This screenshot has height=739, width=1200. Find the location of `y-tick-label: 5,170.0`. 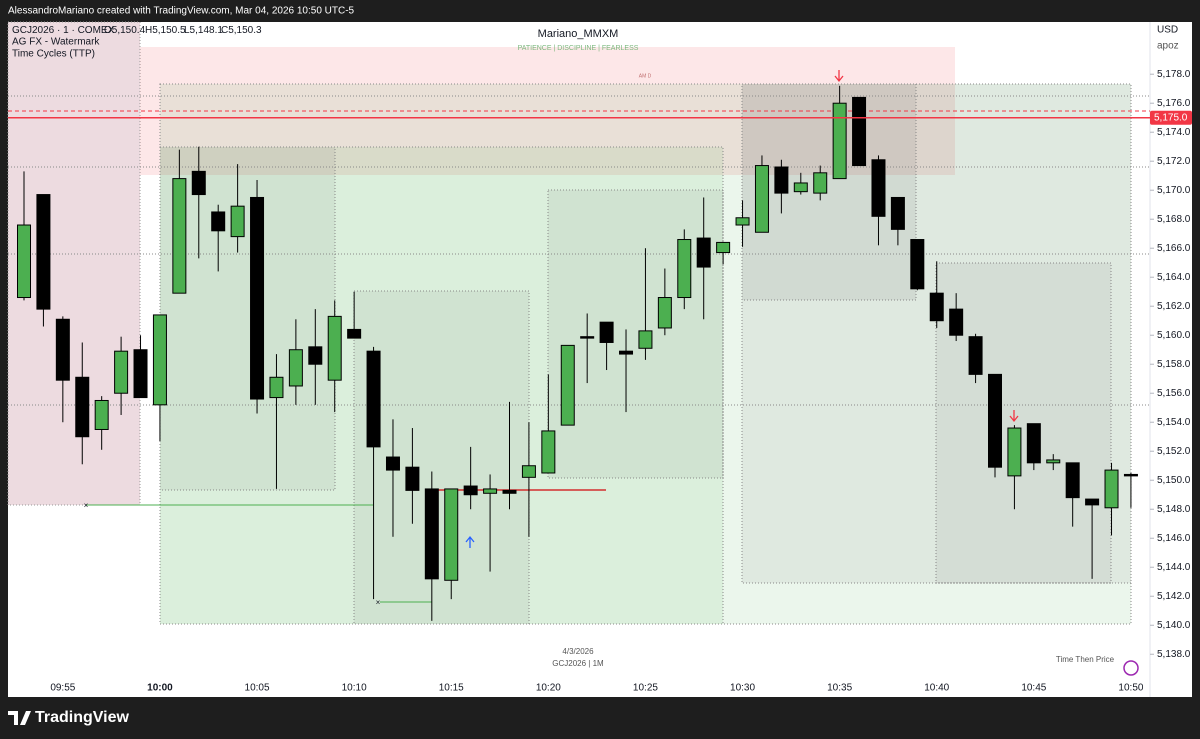

y-tick-label: 5,170.0 is located at coordinates (1174, 190).